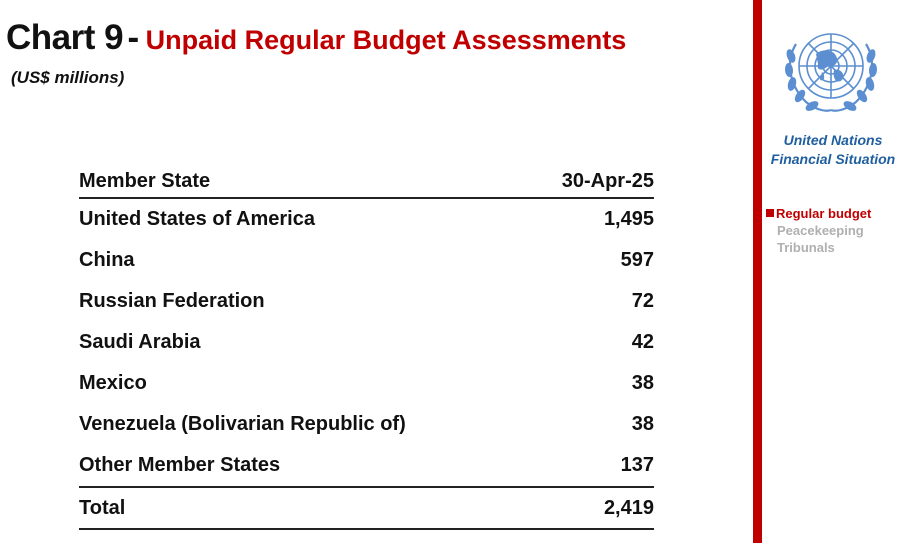  What do you see at coordinates (590, 182) in the screenshot?
I see `col-header-date: 30-Apr-25` at bounding box center [590, 182].